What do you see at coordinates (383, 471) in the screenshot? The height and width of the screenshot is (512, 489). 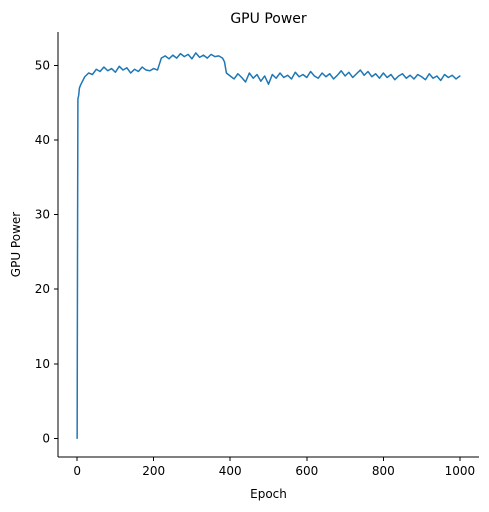 I see `x-tick-label: 800` at bounding box center [383, 471].